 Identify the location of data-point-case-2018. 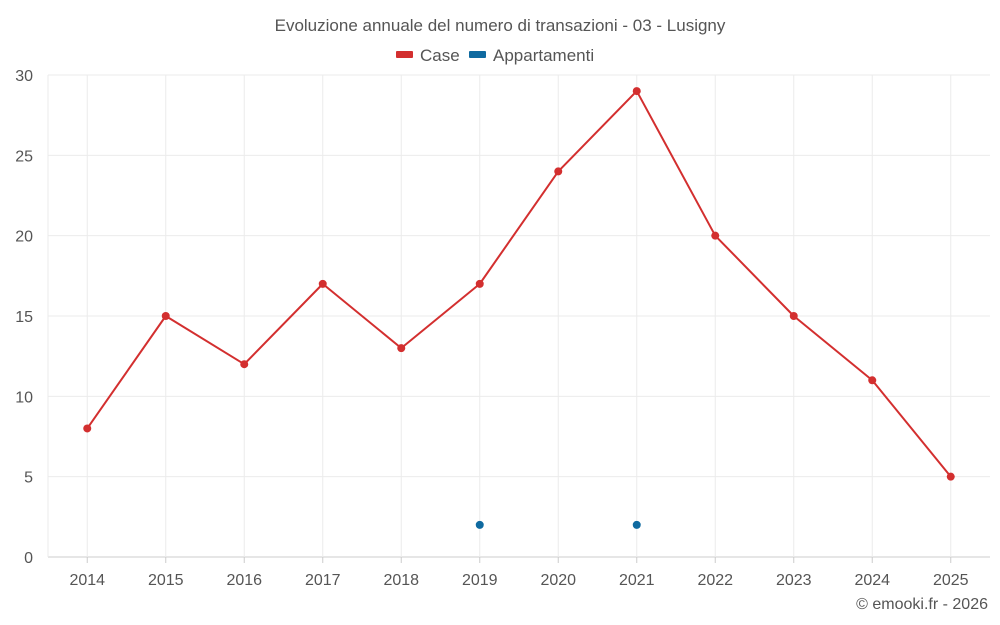
(401, 348).